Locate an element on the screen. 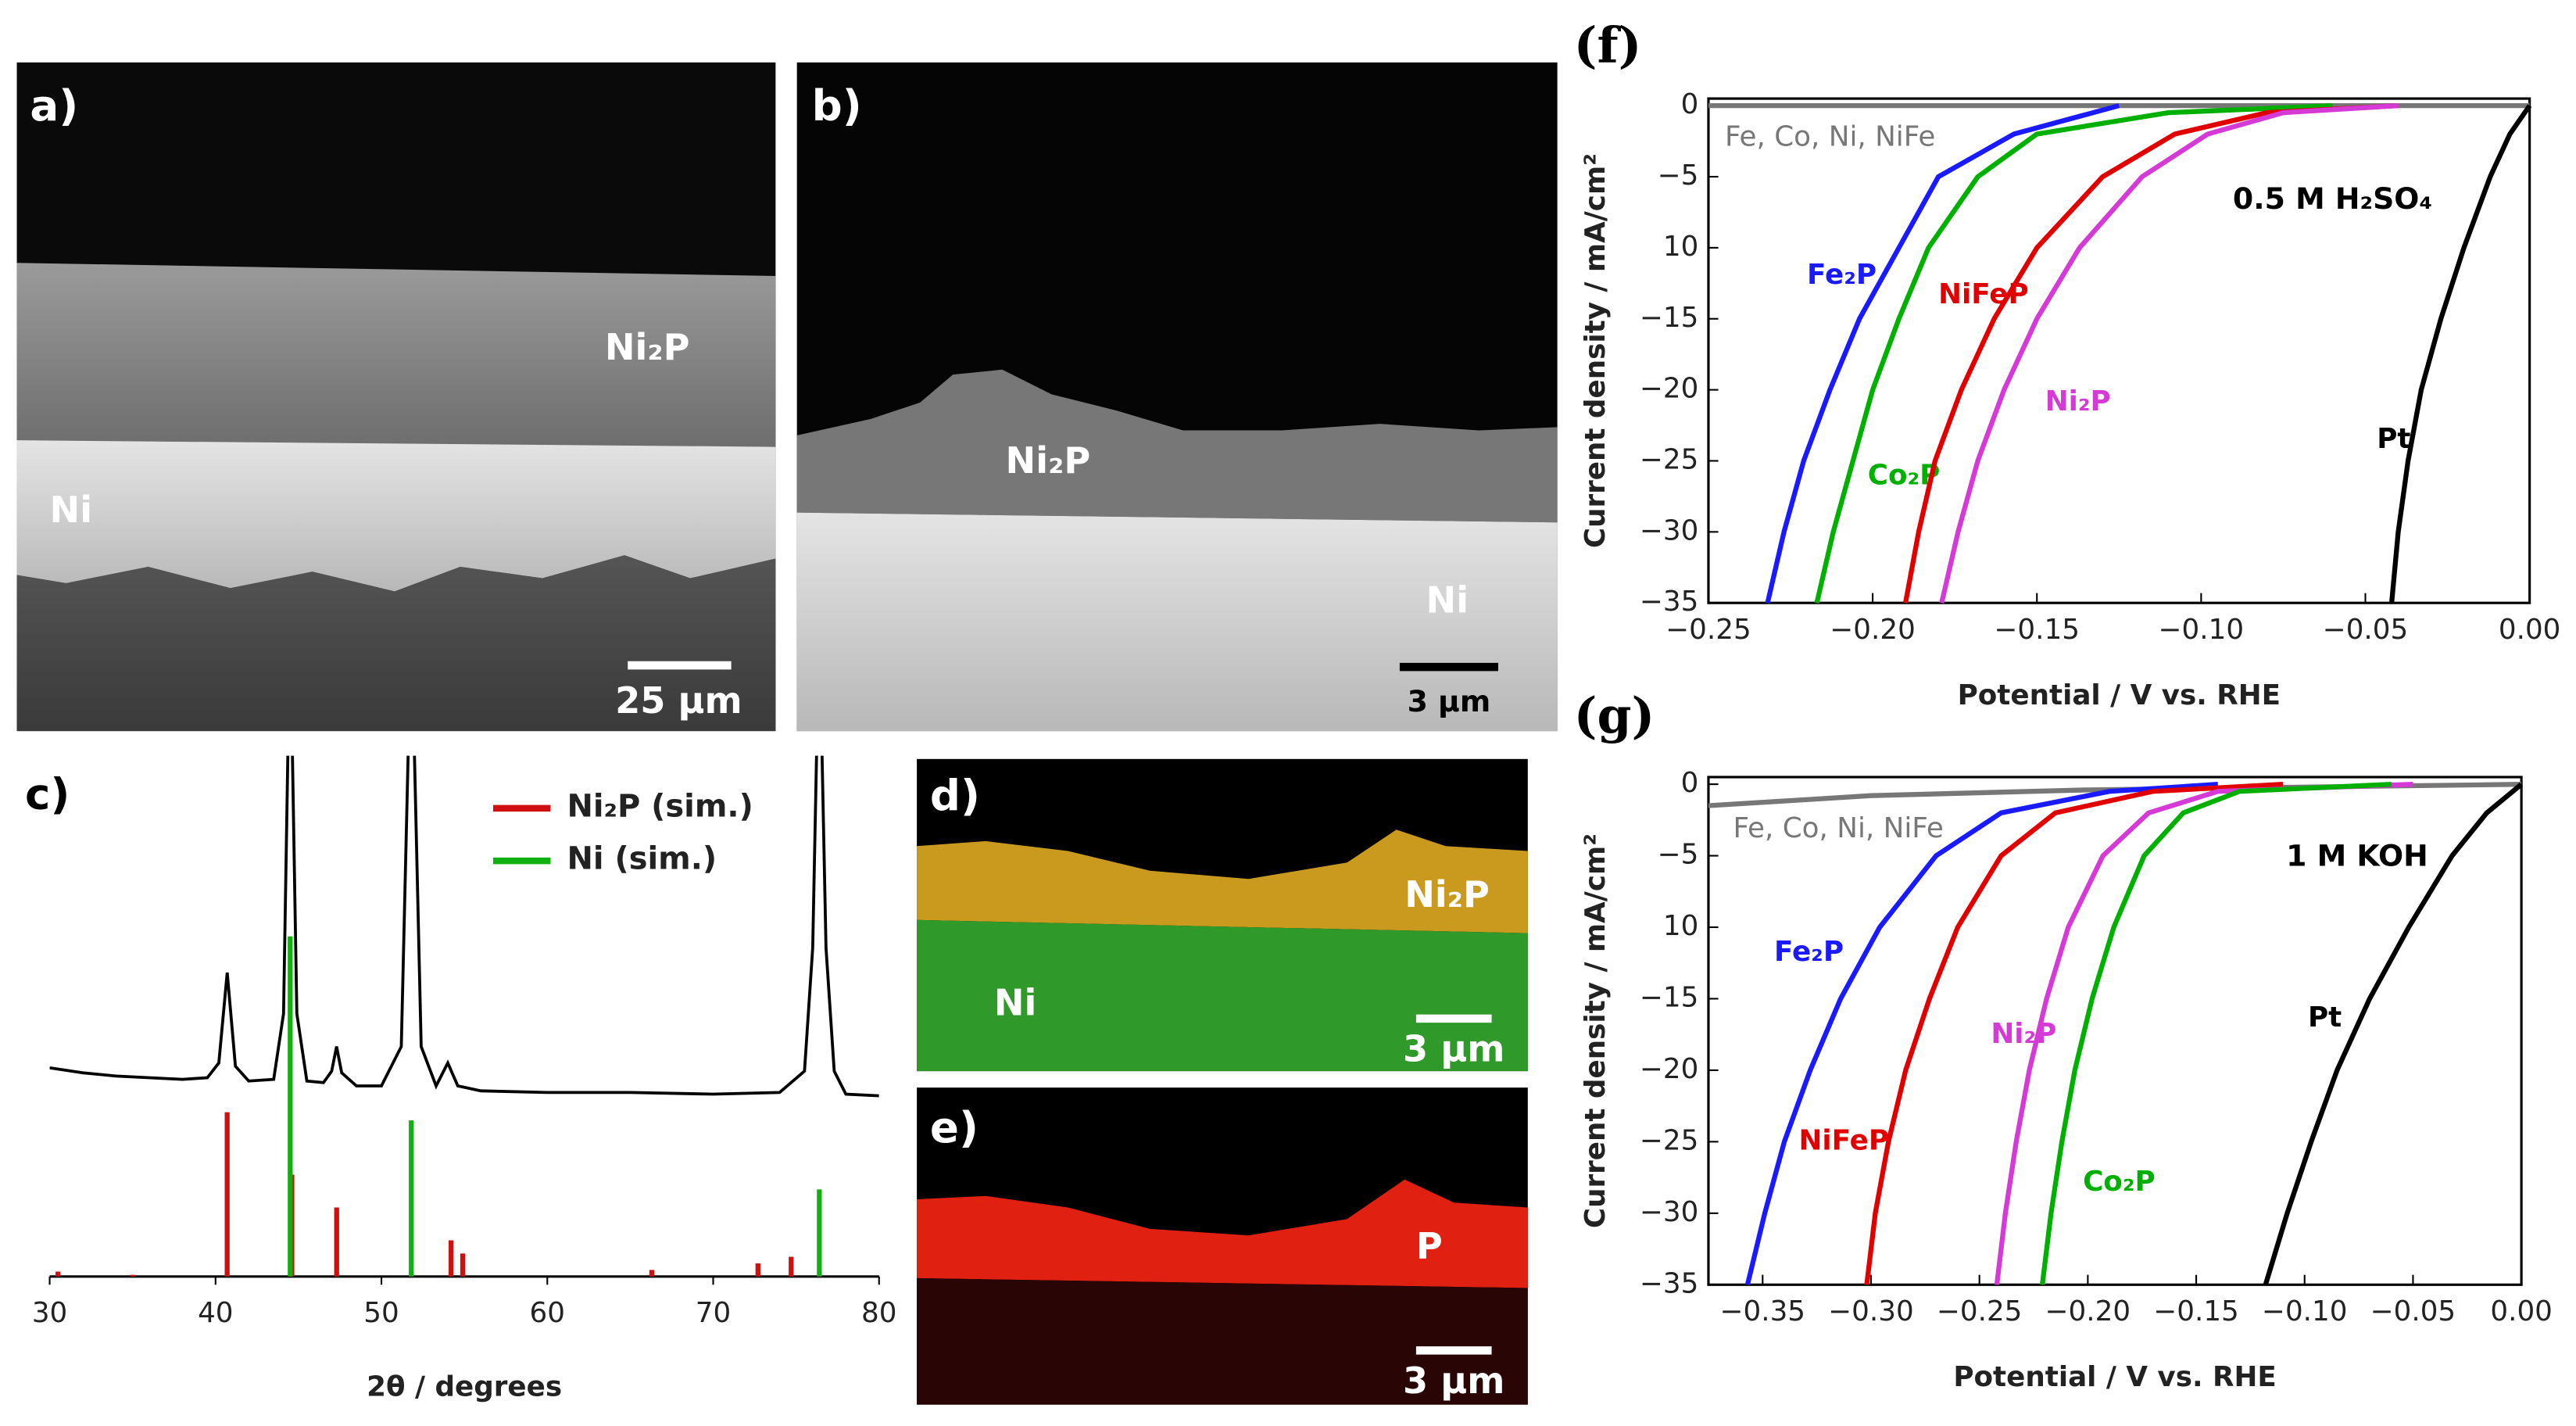  x-tick-label: 30 is located at coordinates (49, 1313).